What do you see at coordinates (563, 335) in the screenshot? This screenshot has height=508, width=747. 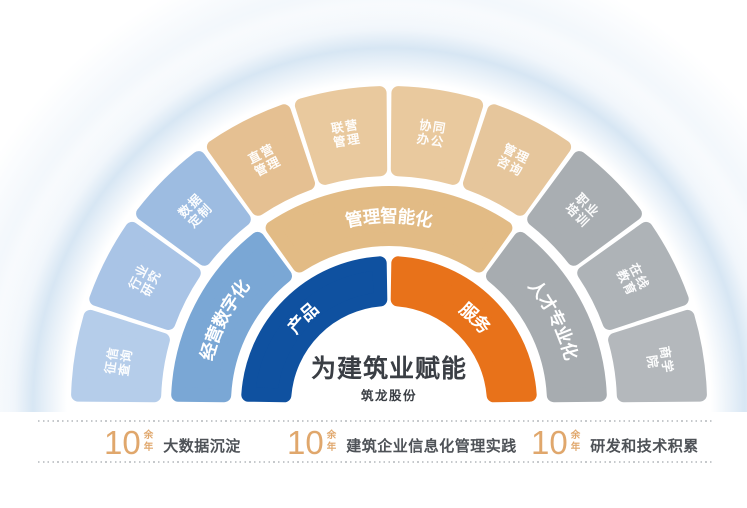 I see `ring-label-char: 业` at bounding box center [563, 335].